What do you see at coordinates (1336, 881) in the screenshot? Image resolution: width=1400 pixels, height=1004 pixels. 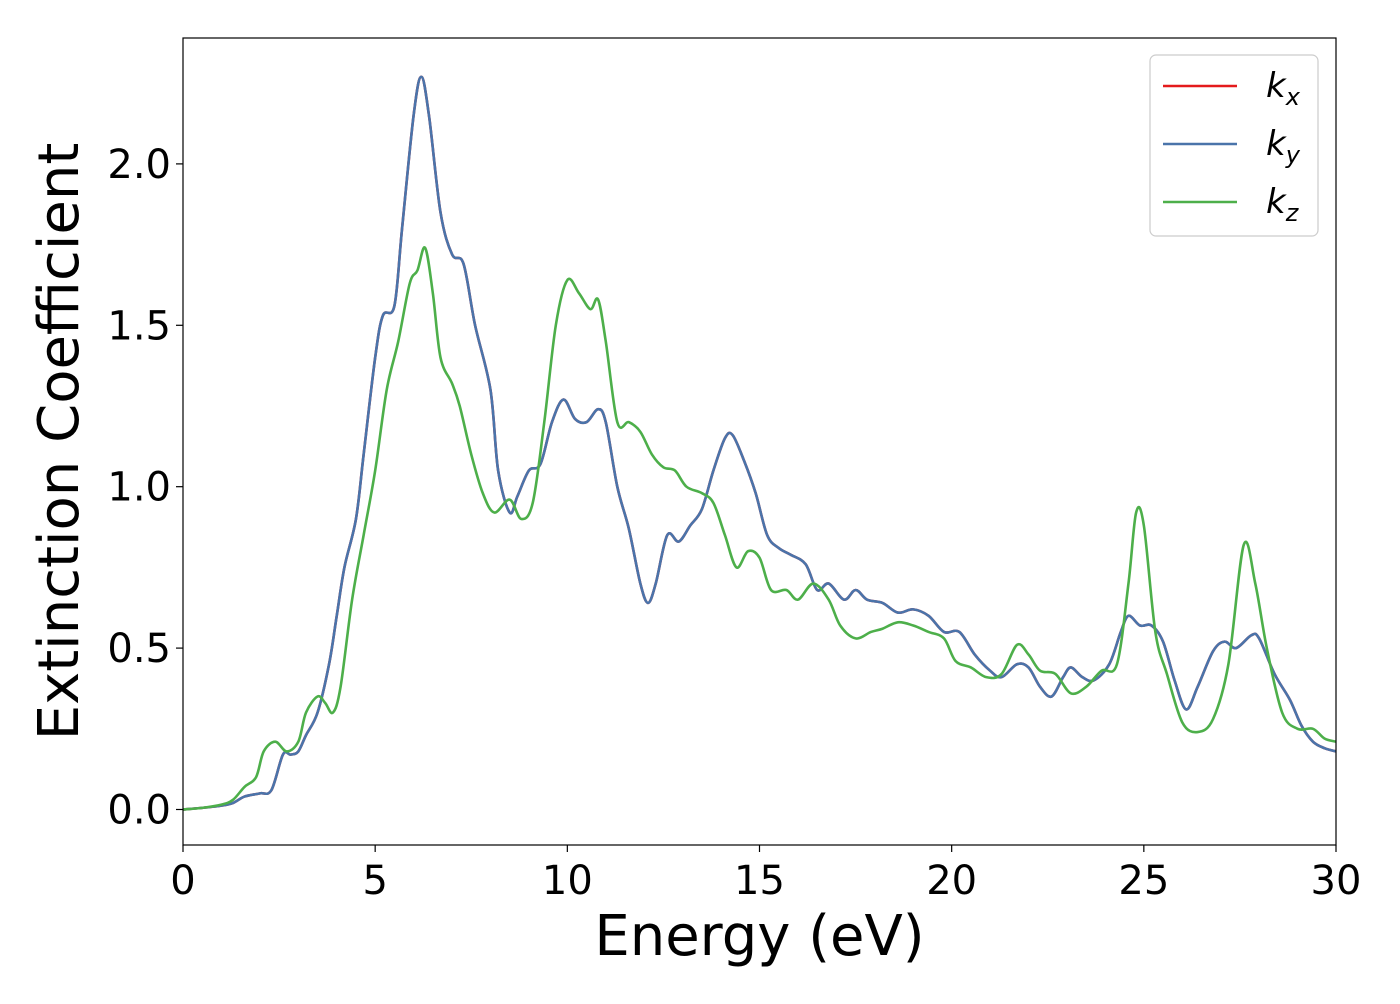 I see `x-tick-label: 30` at bounding box center [1336, 881].